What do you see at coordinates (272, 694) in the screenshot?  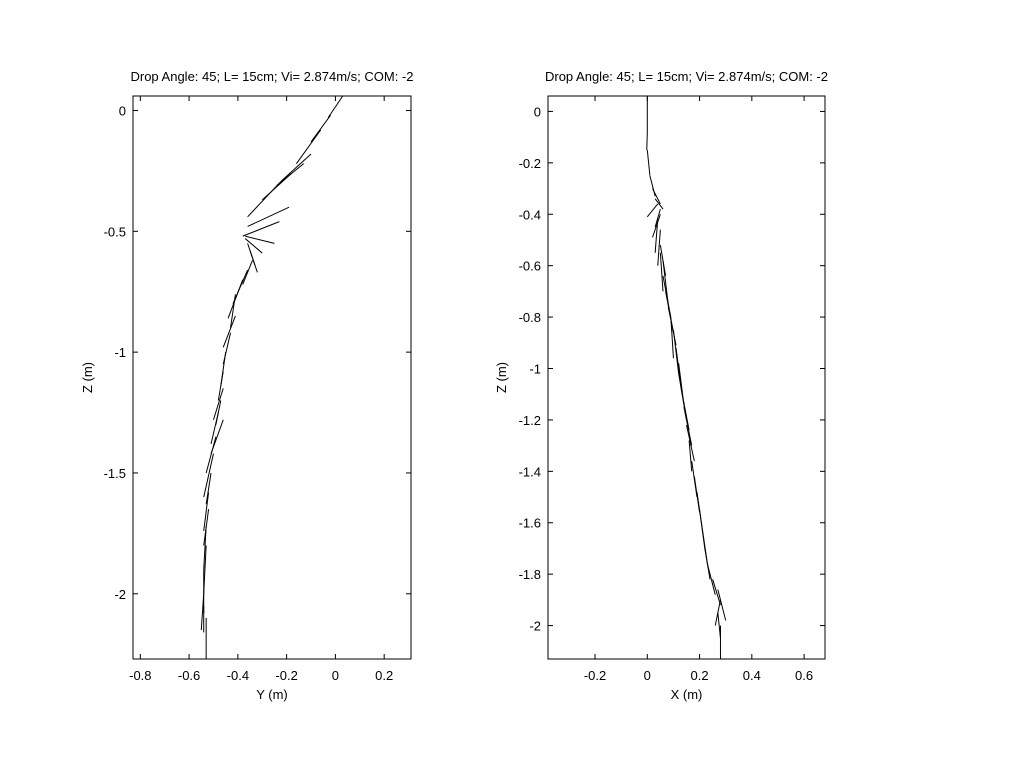 I see `x-axis-label: Y (m)` at bounding box center [272, 694].